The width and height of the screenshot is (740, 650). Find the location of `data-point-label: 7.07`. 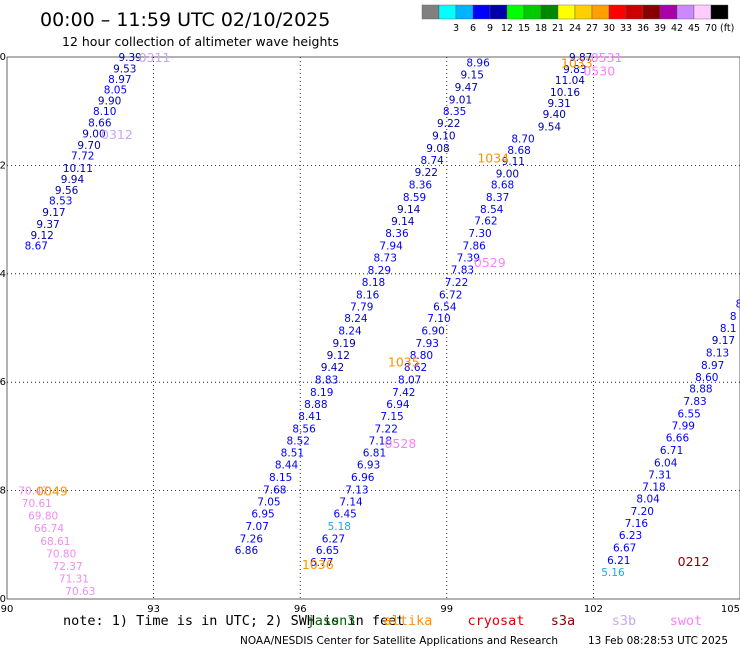

data-point-label: 7.07 is located at coordinates (257, 527).